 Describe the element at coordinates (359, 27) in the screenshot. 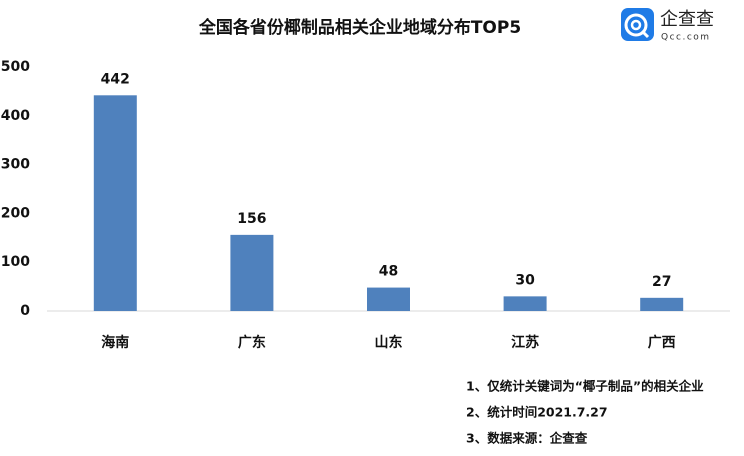

I see `chart-title: 全国各省份椰制品相关企业地域分布TOP5` at that location.